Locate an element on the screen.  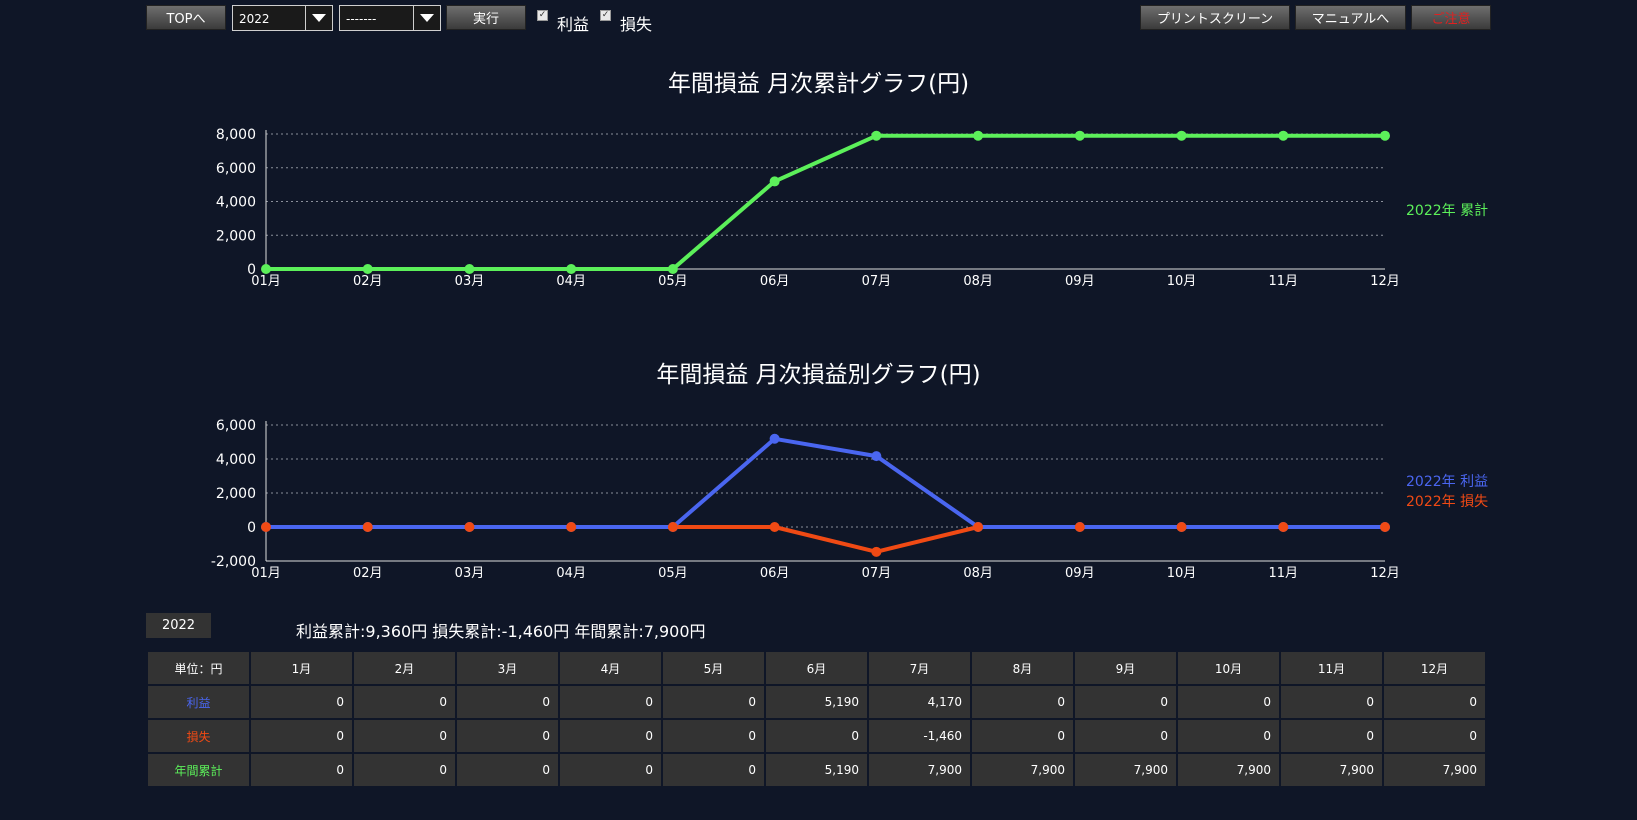
loss-checkbox: ✓ is located at coordinates (605, 15).